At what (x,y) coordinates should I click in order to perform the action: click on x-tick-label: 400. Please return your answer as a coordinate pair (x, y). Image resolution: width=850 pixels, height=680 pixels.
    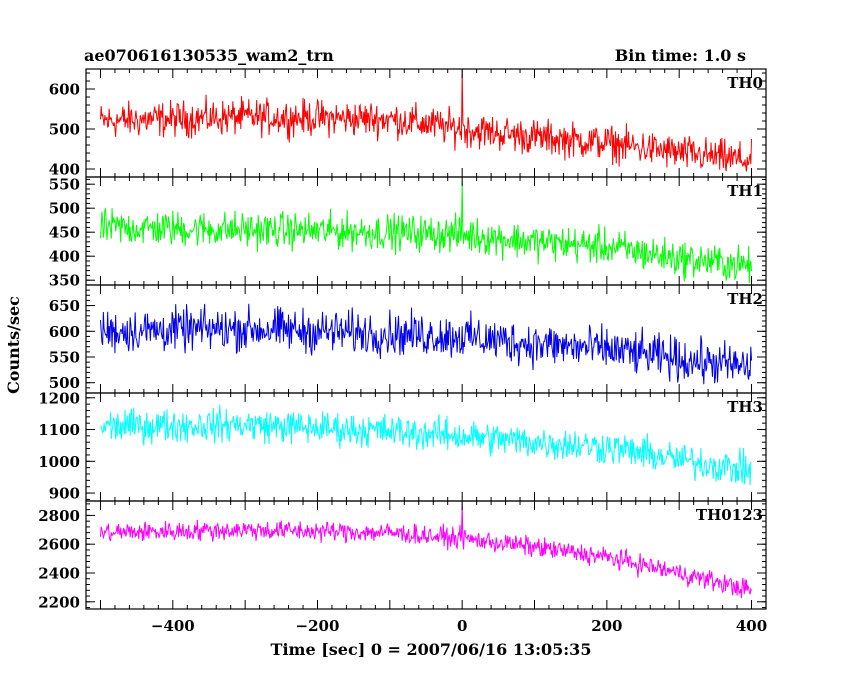
    Looking at the image, I should click on (751, 626).